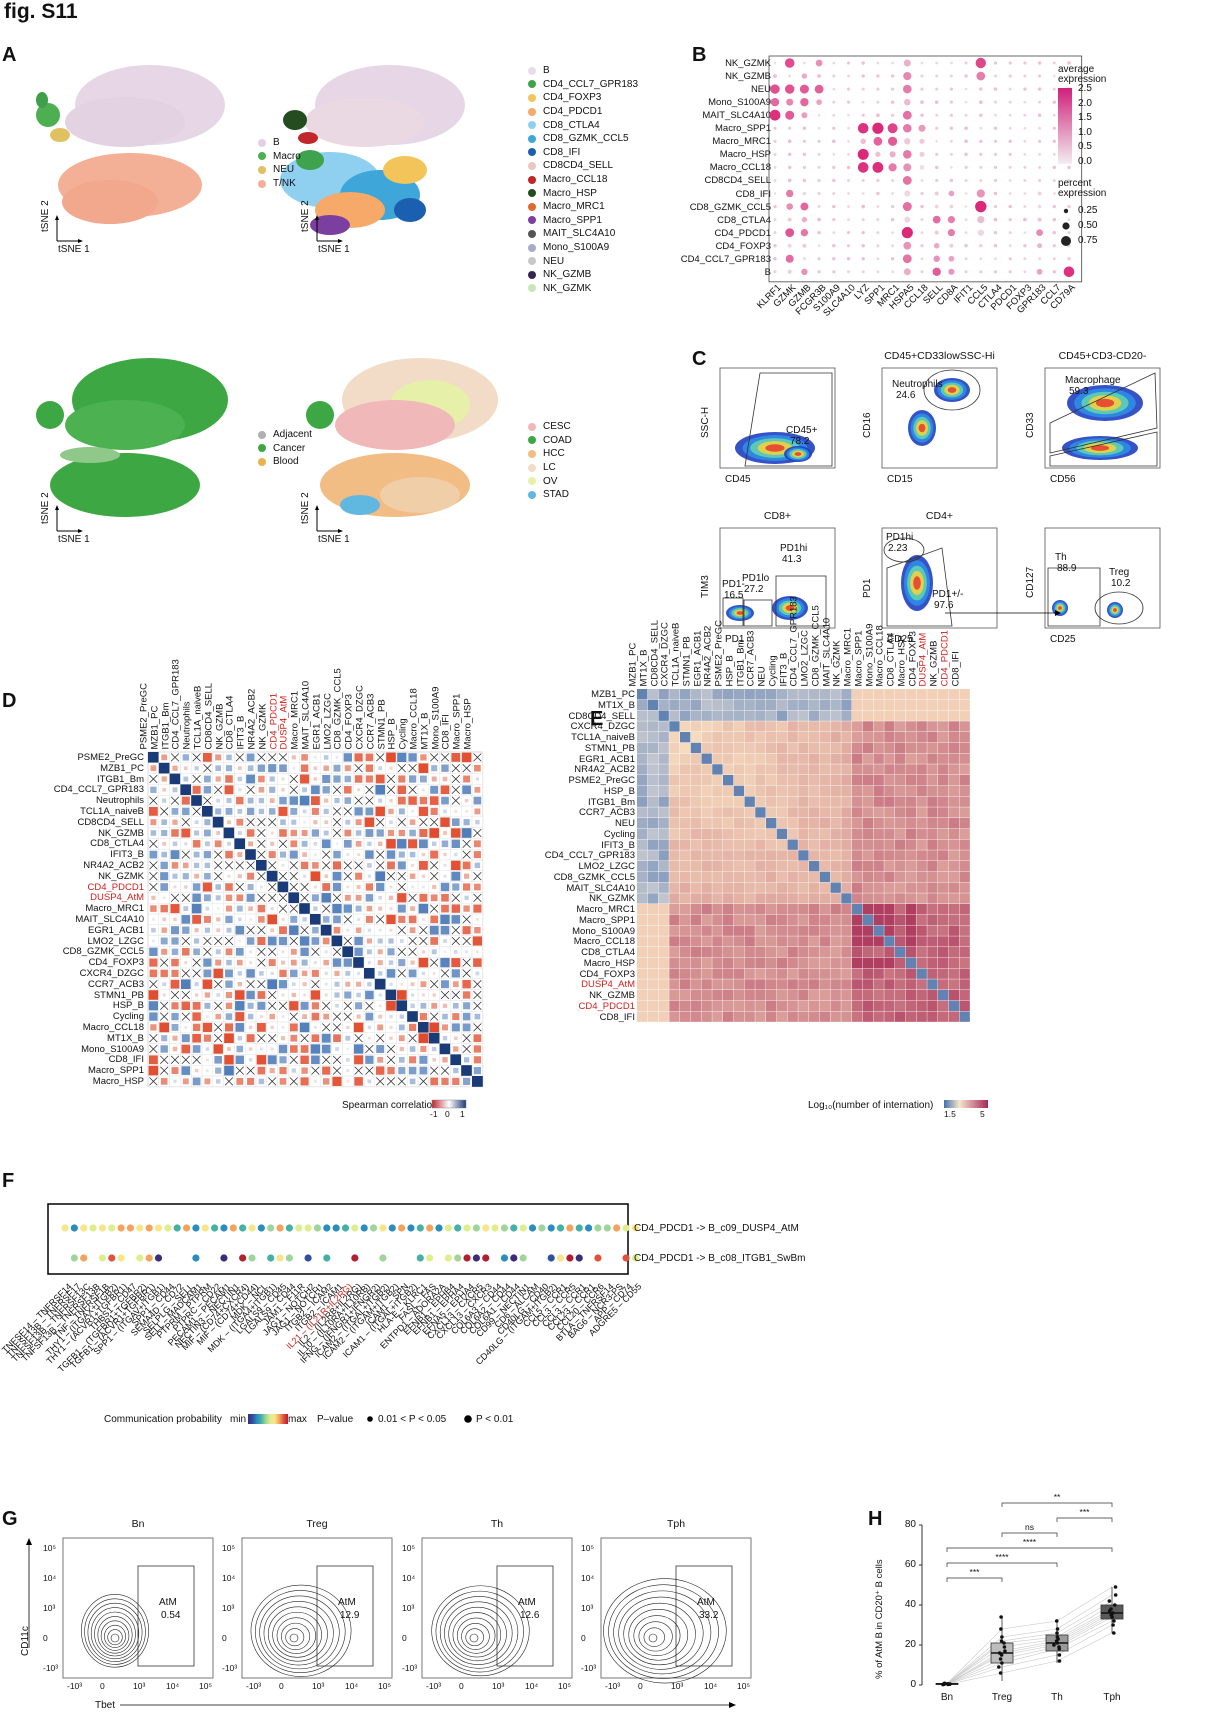  I want to click on tsne1-label: tSNE 1, so click(334, 249).